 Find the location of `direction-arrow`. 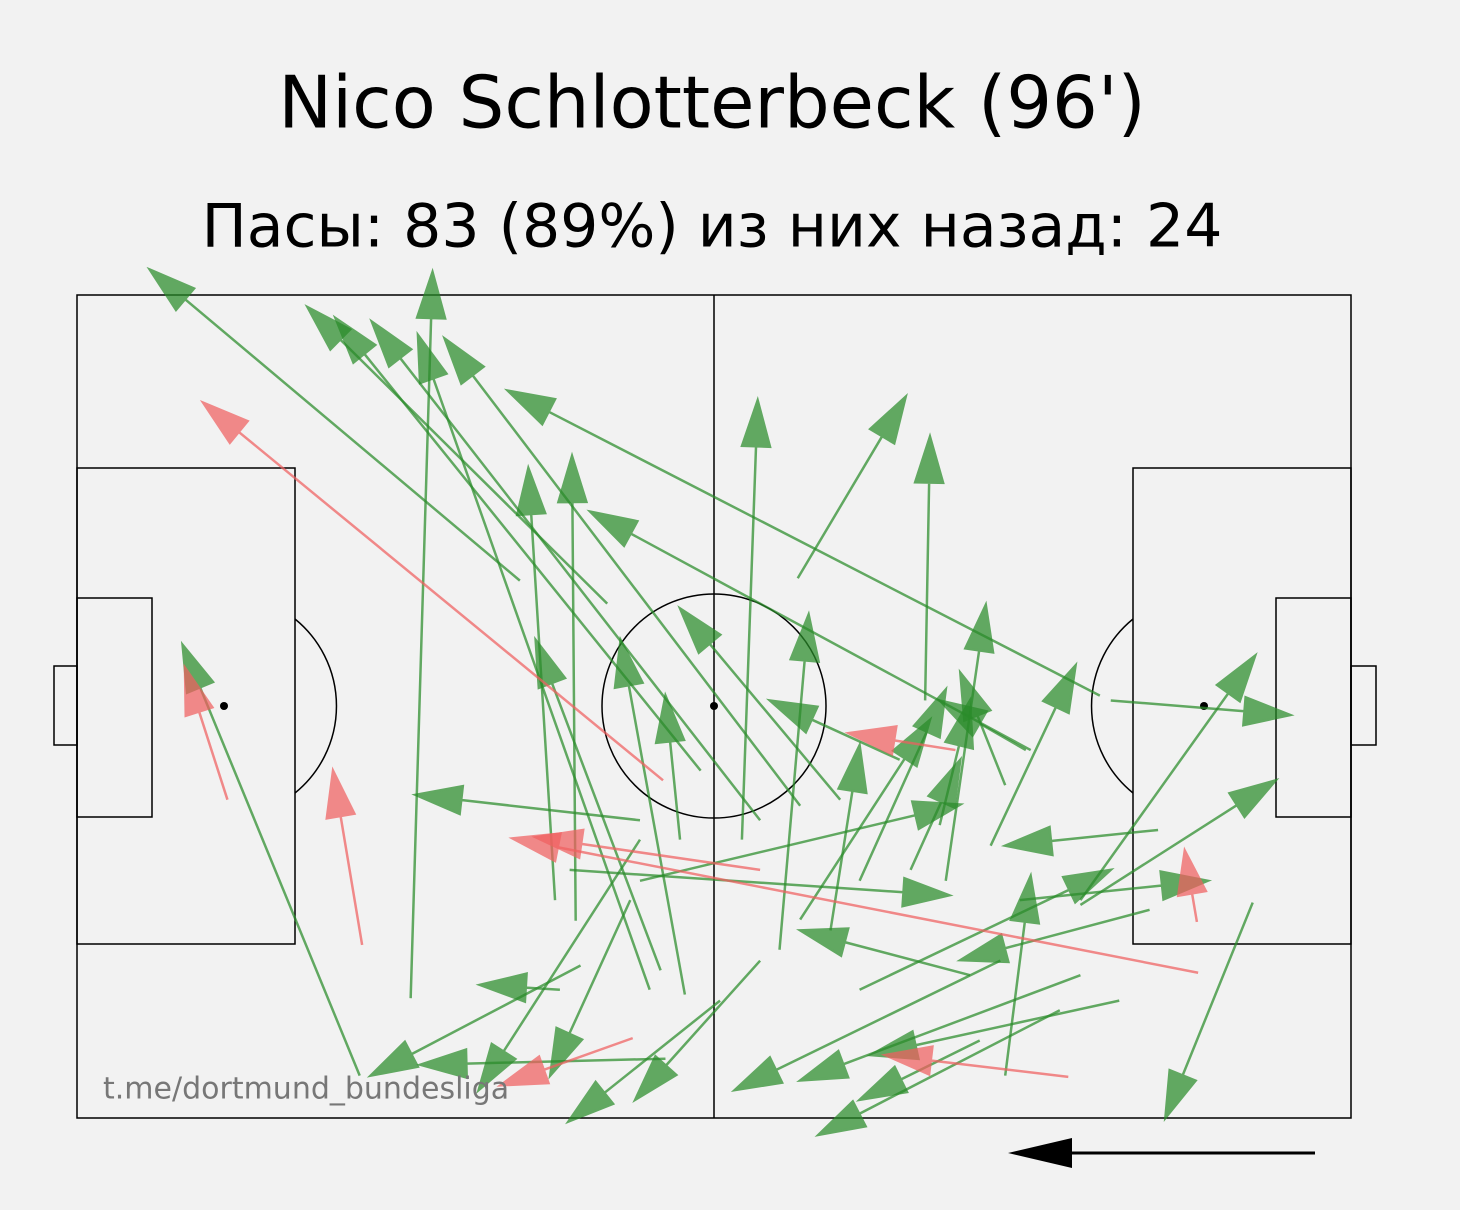

direction-arrow is located at coordinates (1161, 1153).